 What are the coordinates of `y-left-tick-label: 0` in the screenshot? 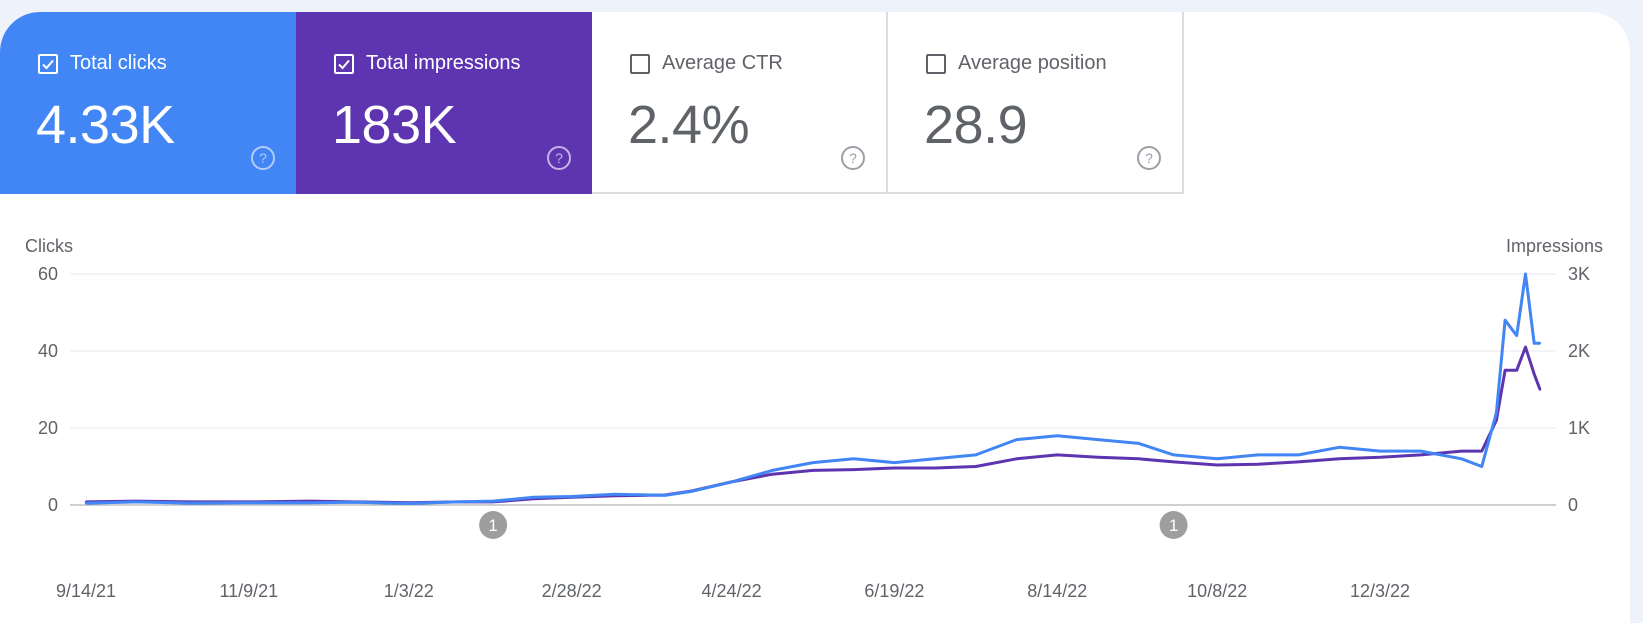 It's located at (53, 505).